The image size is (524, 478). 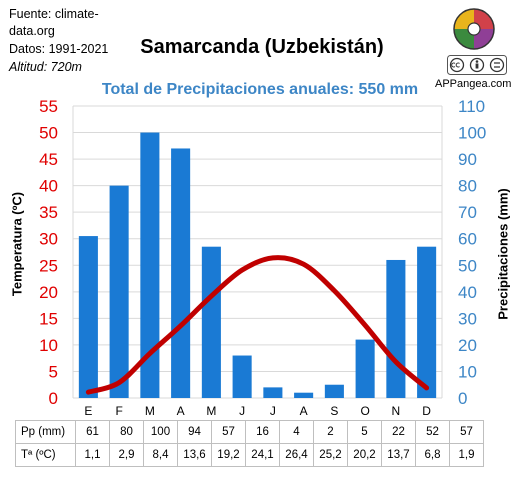 I want to click on x-tick-label: E, so click(x=88, y=411).